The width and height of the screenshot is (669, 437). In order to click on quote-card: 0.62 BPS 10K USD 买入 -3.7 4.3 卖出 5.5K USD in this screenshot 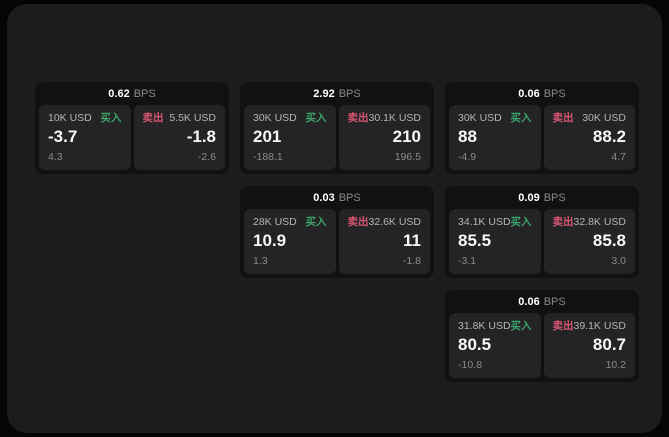, I will do `click(132, 128)`.